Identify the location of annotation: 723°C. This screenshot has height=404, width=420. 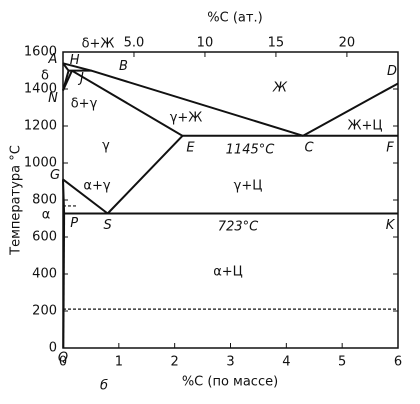
(238, 227).